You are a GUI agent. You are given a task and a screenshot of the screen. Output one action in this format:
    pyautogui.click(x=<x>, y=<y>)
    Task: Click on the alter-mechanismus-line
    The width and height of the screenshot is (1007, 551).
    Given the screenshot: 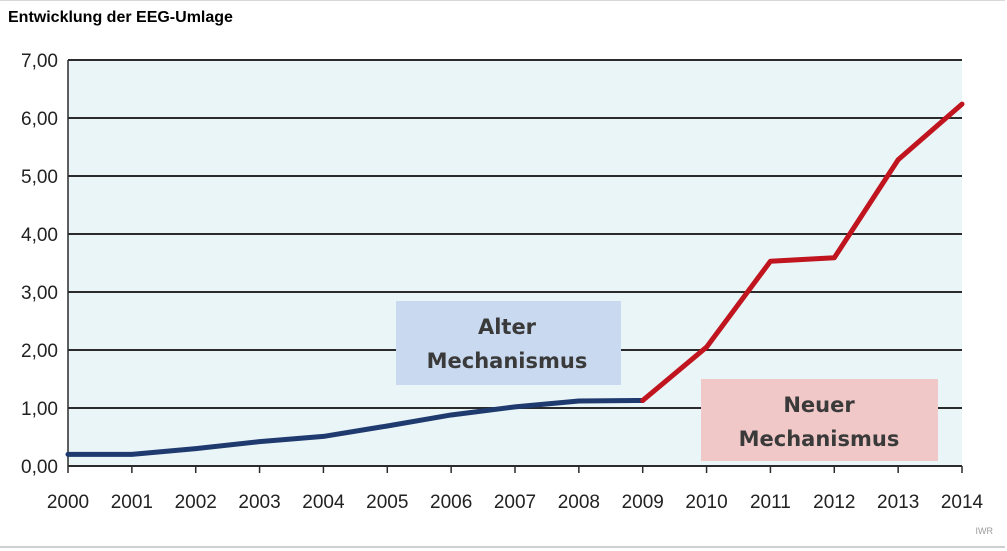 What is the action you would take?
    pyautogui.click(x=355, y=427)
    